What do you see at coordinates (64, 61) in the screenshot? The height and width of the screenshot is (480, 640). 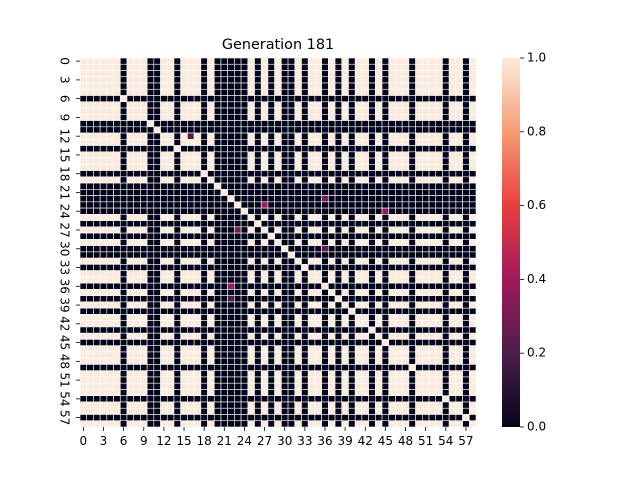 I see `y-tick-label: 0` at bounding box center [64, 61].